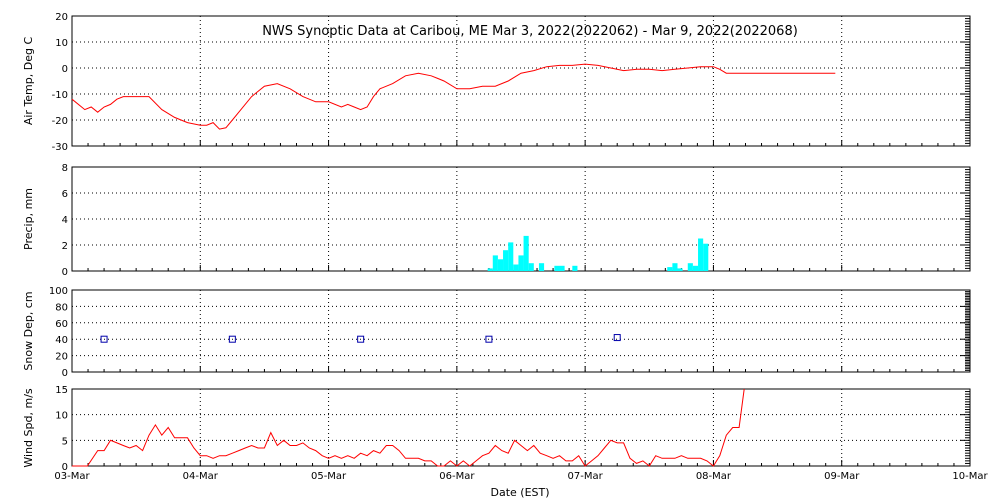  What do you see at coordinates (65, 246) in the screenshot?
I see `y-tick-label: 2` at bounding box center [65, 246].